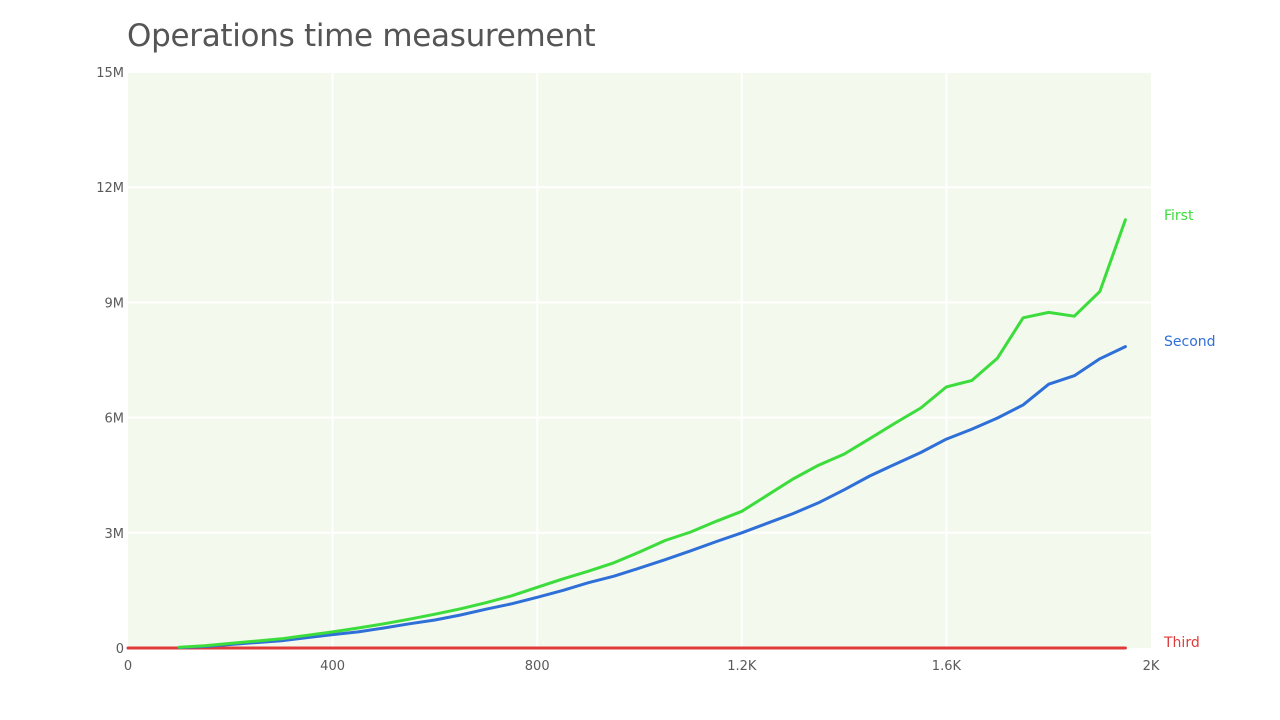  What do you see at coordinates (120, 649) in the screenshot?
I see `y-tick-label: 0` at bounding box center [120, 649].